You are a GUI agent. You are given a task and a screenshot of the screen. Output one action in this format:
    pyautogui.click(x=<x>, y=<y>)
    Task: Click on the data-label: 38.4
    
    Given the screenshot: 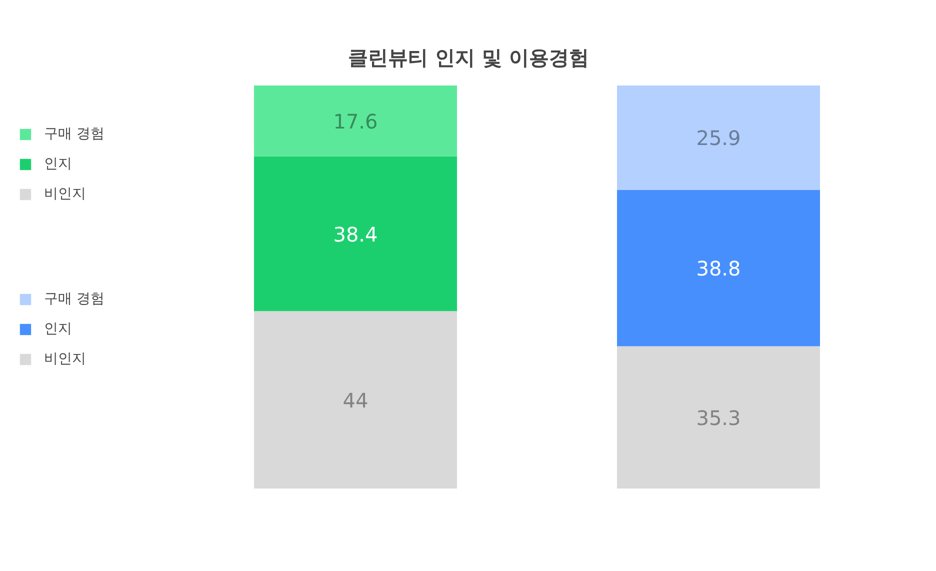 What is the action you would take?
    pyautogui.click(x=355, y=234)
    